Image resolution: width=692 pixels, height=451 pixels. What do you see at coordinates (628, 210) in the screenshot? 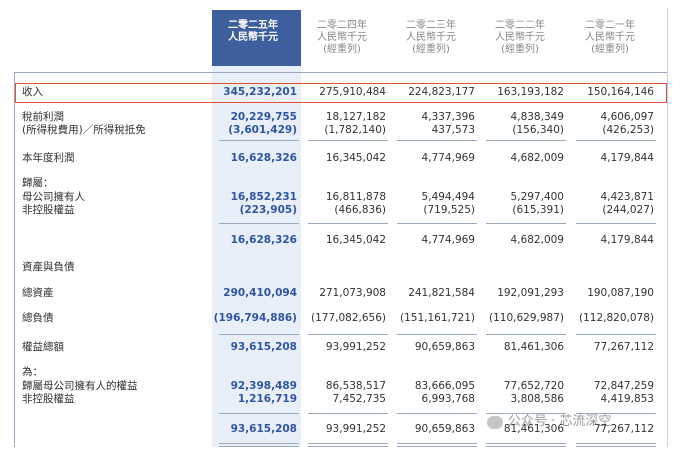
I see `cell: (244,027)` at bounding box center [628, 210].